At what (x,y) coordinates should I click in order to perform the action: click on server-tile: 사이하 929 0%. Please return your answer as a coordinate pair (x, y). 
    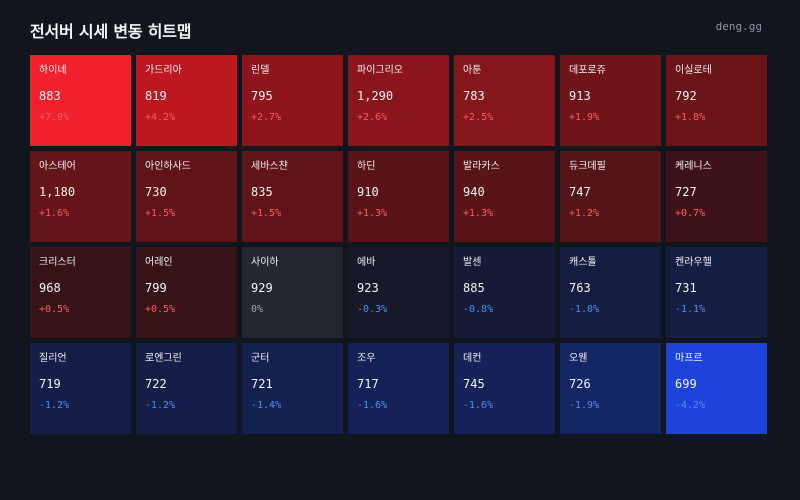
    Looking at the image, I should click on (292, 292).